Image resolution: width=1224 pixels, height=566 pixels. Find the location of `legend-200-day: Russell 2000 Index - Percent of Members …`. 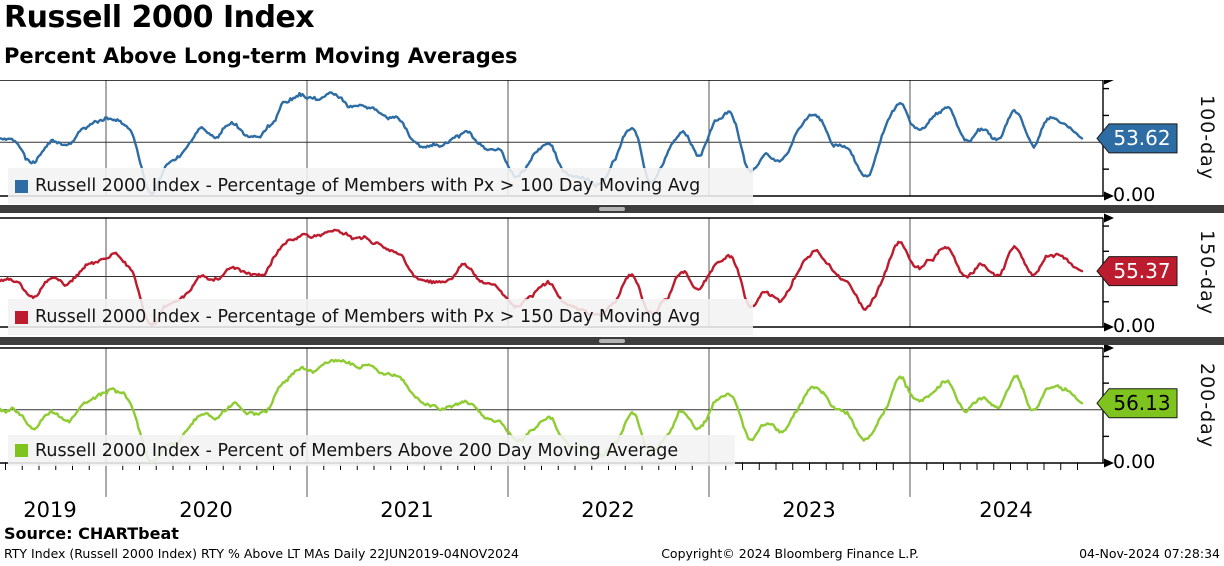

legend-200-day: Russell 2000 Index - Percent of Members … is located at coordinates (371, 450).